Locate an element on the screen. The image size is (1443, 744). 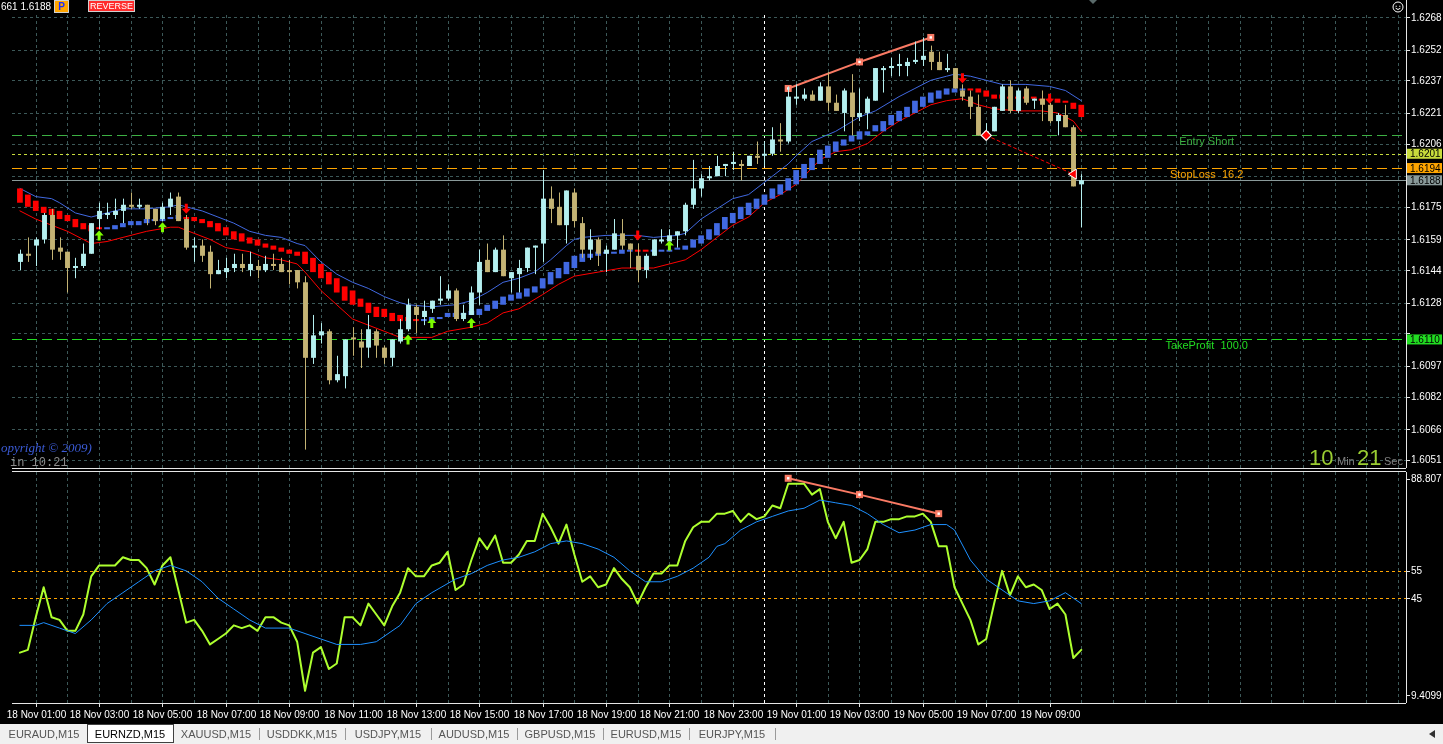
annotation: Entry Short is located at coordinates (1207, 141).